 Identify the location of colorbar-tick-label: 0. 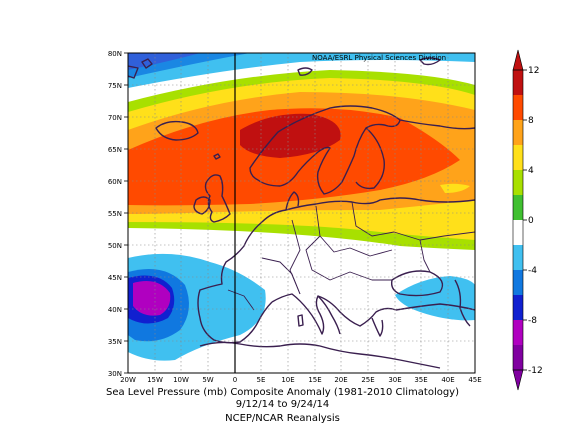
(531, 221).